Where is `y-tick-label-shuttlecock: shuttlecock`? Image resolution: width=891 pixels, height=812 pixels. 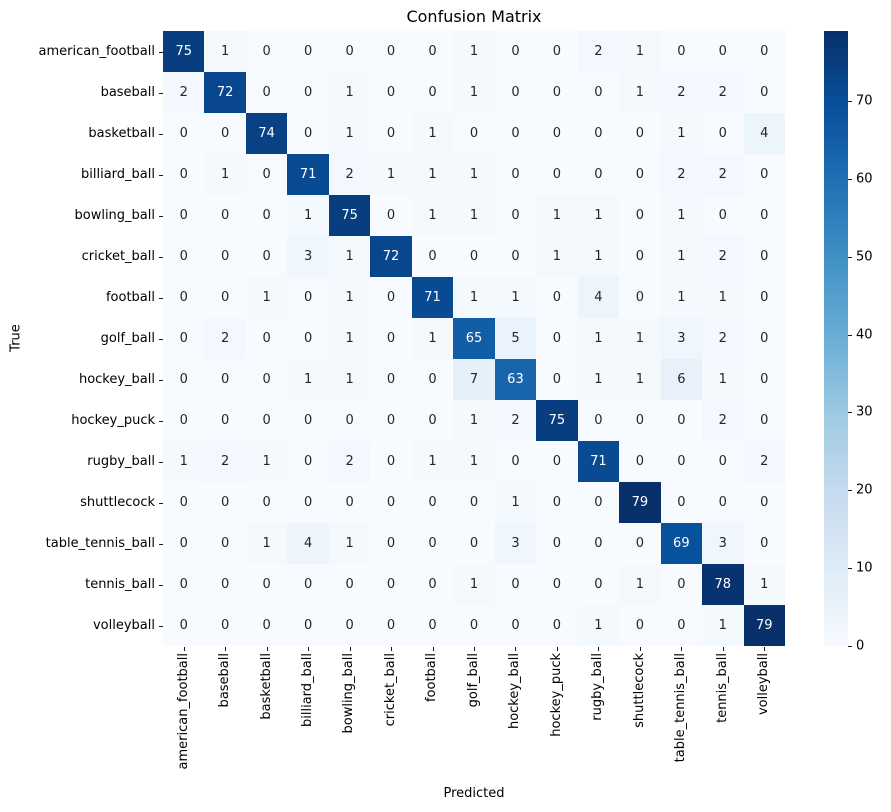
y-tick-label-shuttlecock: shuttlecock is located at coordinates (117, 502).